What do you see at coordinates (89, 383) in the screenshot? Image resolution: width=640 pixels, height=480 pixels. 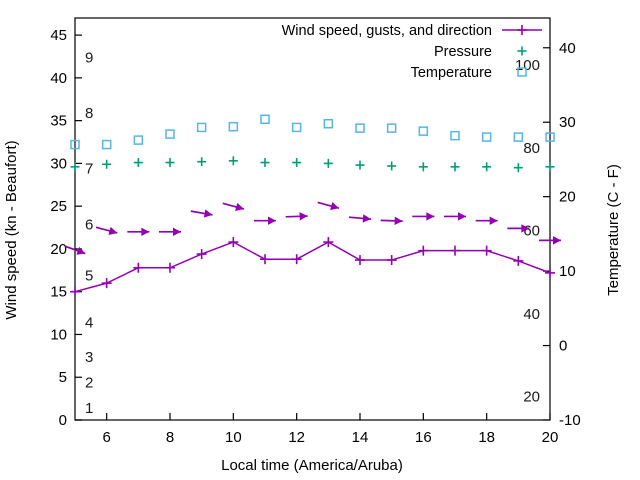 I see `beaufort-label: 2` at bounding box center [89, 383].